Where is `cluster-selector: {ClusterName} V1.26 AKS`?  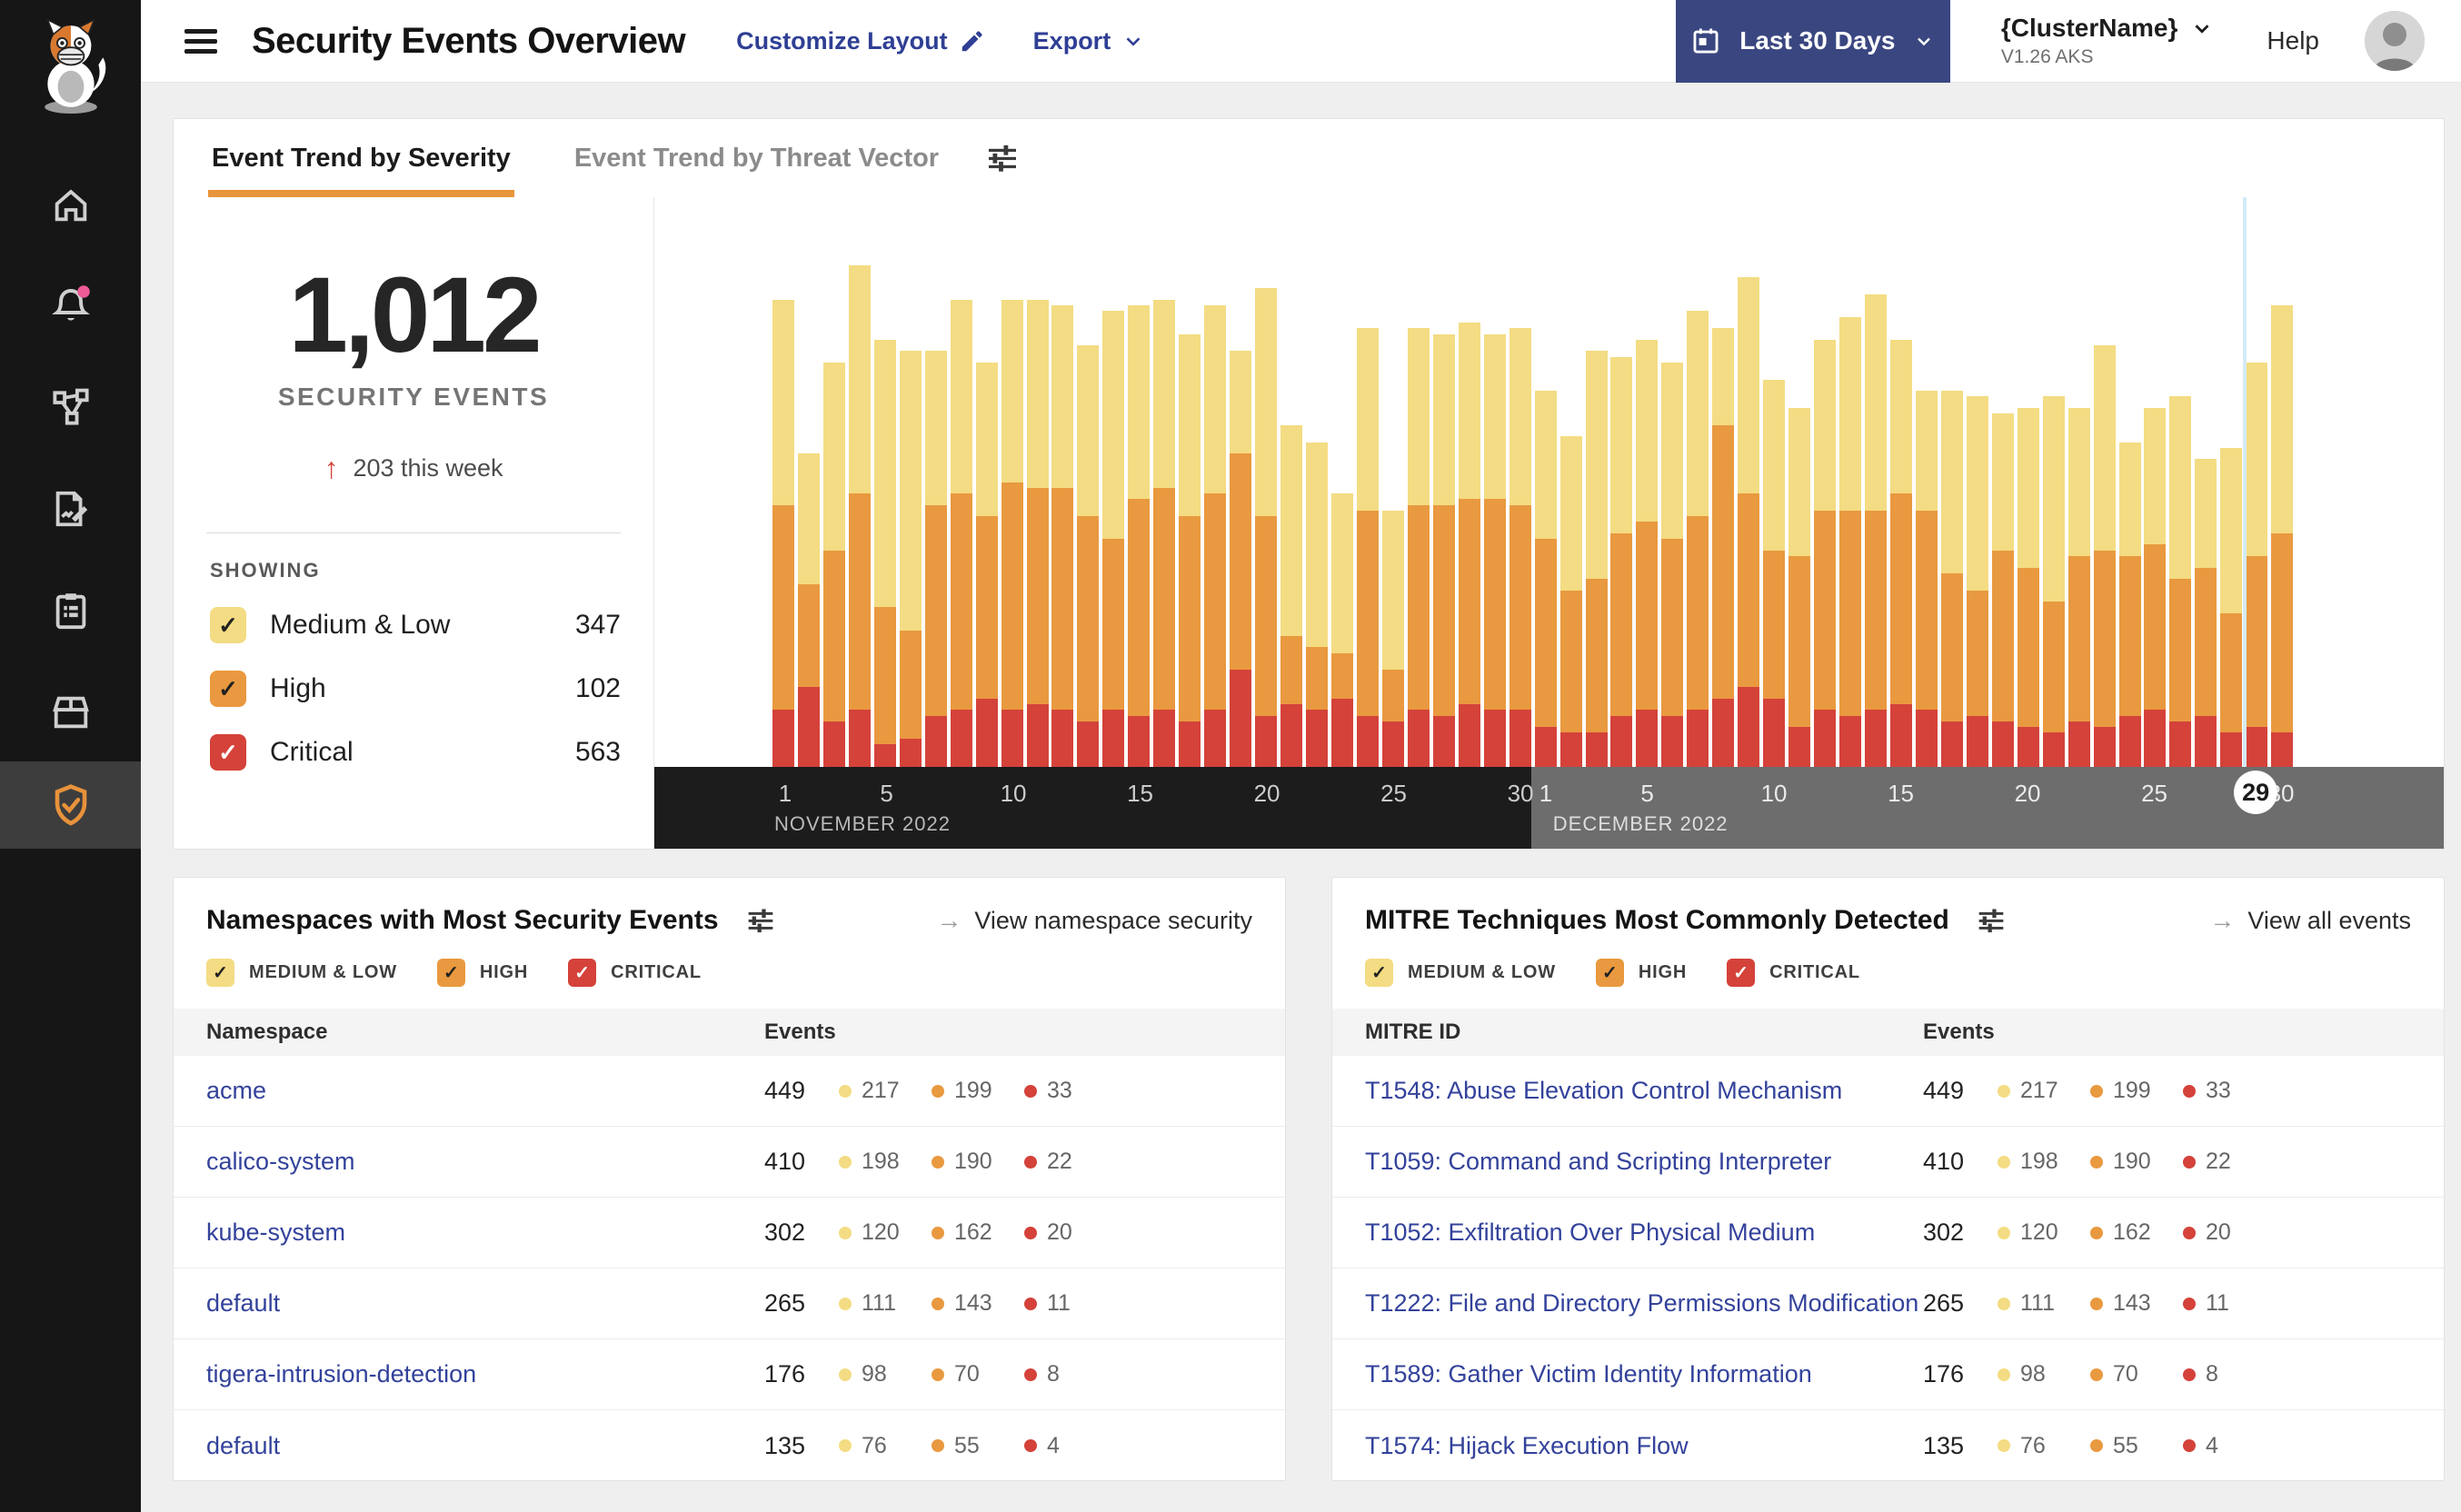 cluster-selector: {ClusterName} V1.26 AKS is located at coordinates (2108, 41).